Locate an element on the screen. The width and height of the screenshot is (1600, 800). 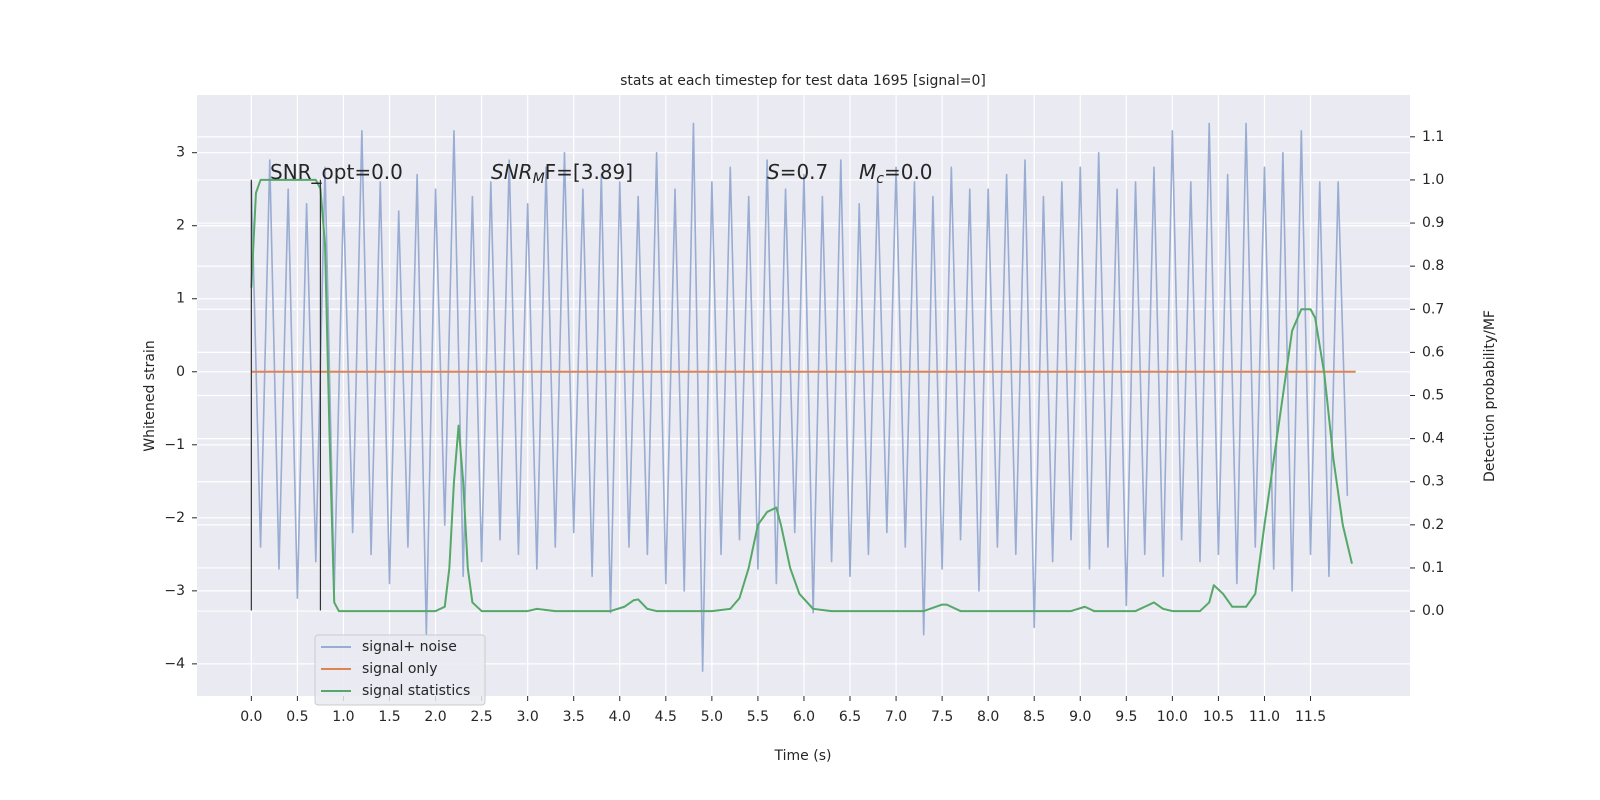
x-tick-label: 3.5 is located at coordinates (574, 717).